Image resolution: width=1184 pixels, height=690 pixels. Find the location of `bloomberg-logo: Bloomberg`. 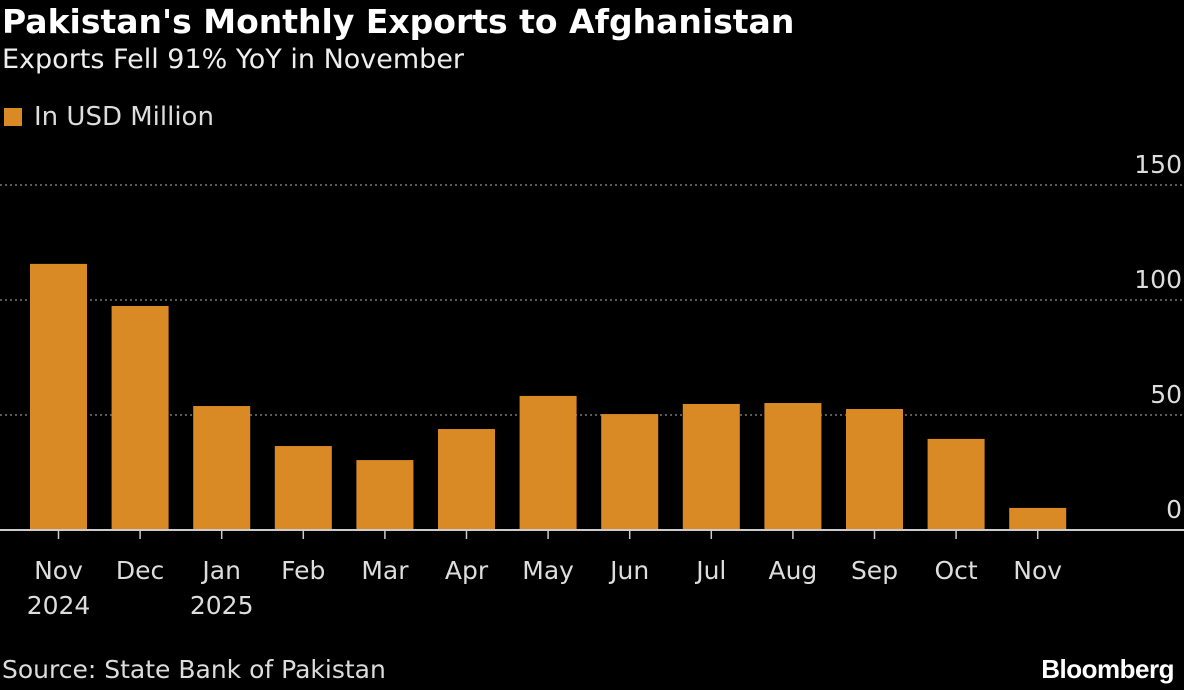

bloomberg-logo: Bloomberg is located at coordinates (1107, 669).